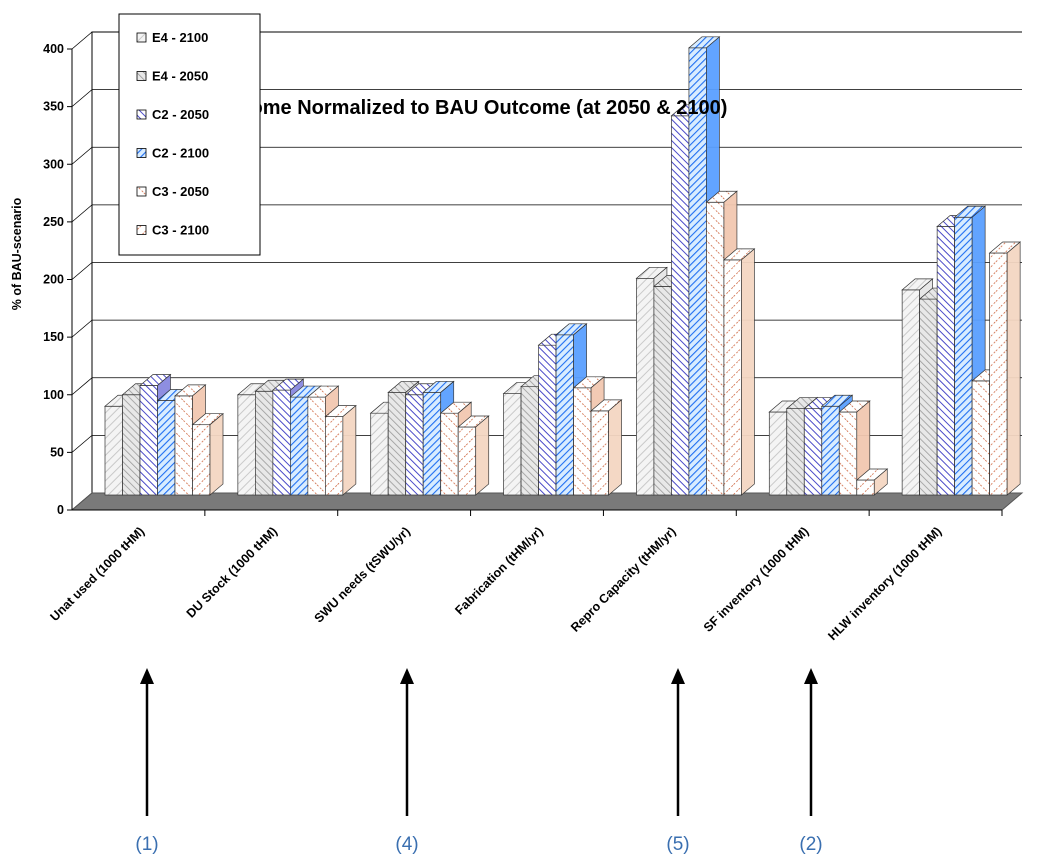  What do you see at coordinates (172, 37) in the screenshot?
I see `legend-item: E4 - 2100` at bounding box center [172, 37].